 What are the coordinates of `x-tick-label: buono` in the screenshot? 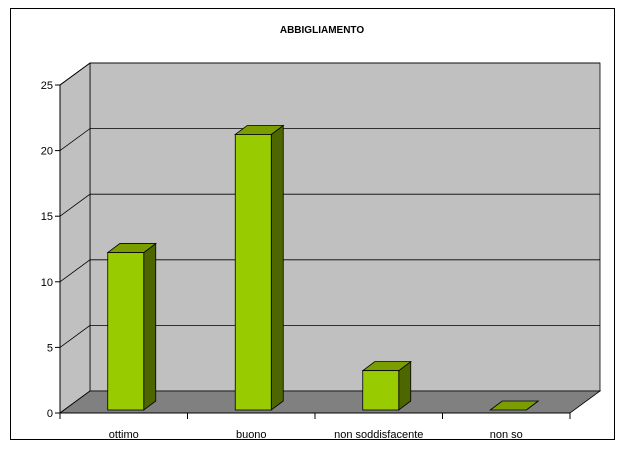 It's located at (251, 435).